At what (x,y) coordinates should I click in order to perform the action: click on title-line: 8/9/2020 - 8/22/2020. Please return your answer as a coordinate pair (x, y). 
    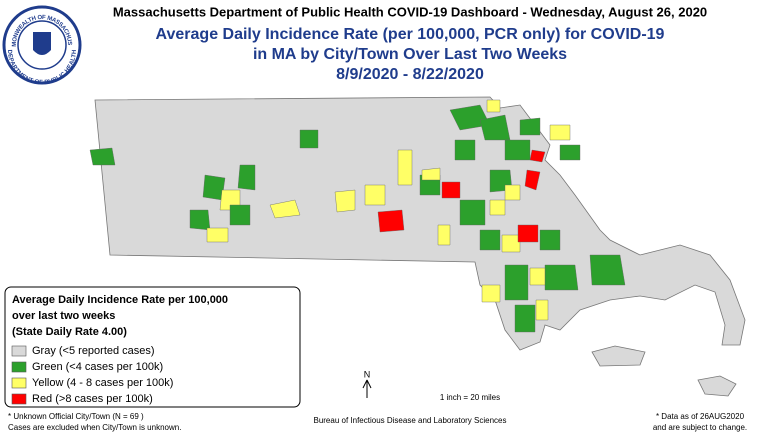
    Looking at the image, I should click on (410, 74).